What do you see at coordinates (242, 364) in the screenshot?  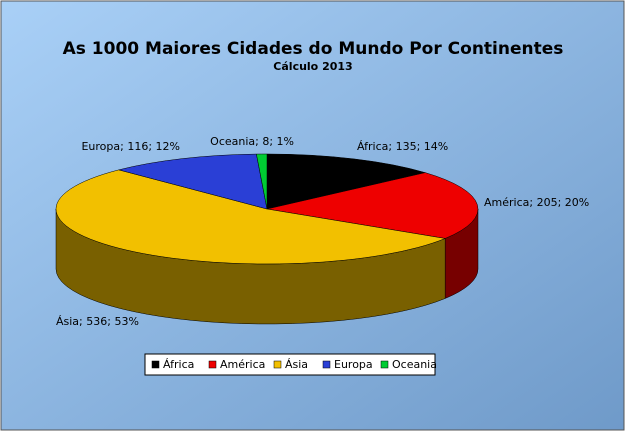 I see `legend-label: América` at bounding box center [242, 364].